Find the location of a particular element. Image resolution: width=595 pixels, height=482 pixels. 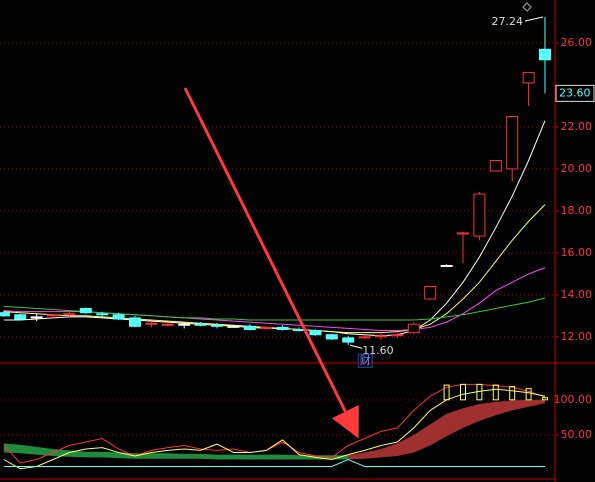

y-tick-label: 12.00 is located at coordinates (577, 336).